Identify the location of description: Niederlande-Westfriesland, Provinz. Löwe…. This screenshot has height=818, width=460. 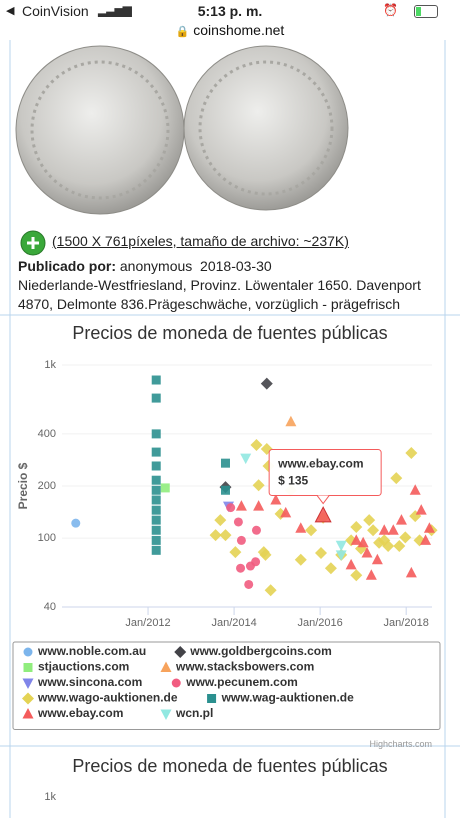
(219, 294).